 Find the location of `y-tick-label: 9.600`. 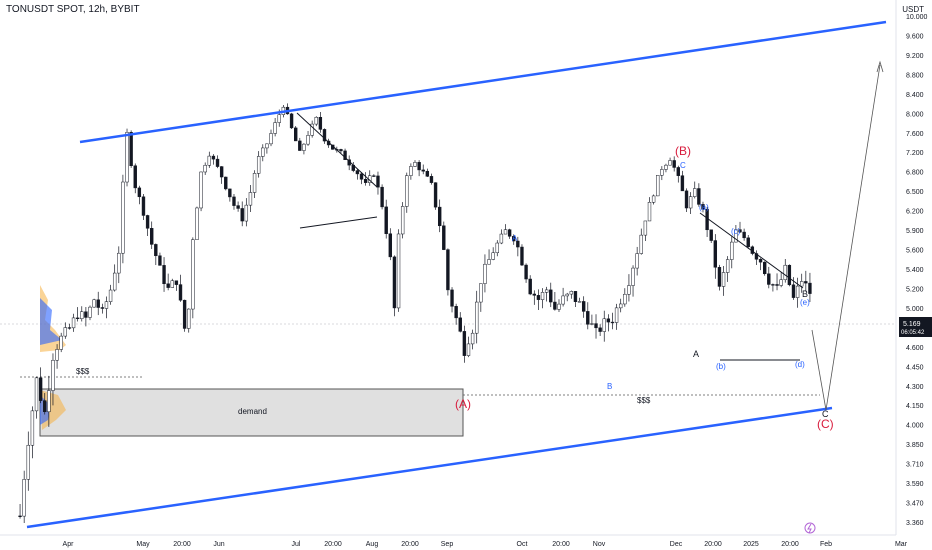

y-tick-label: 9.600 is located at coordinates (915, 36).